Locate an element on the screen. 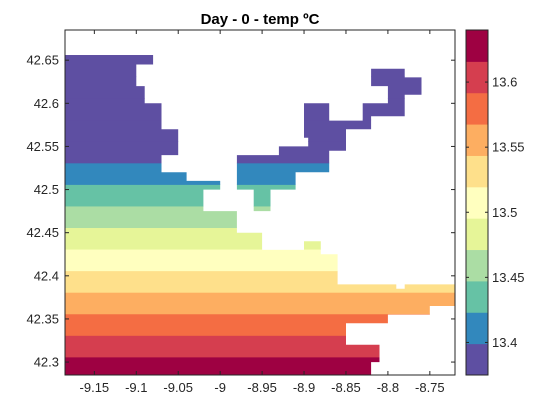  colorbar: 13.4 13.45 13.5 13.55 13.6 is located at coordinates (495, 202).